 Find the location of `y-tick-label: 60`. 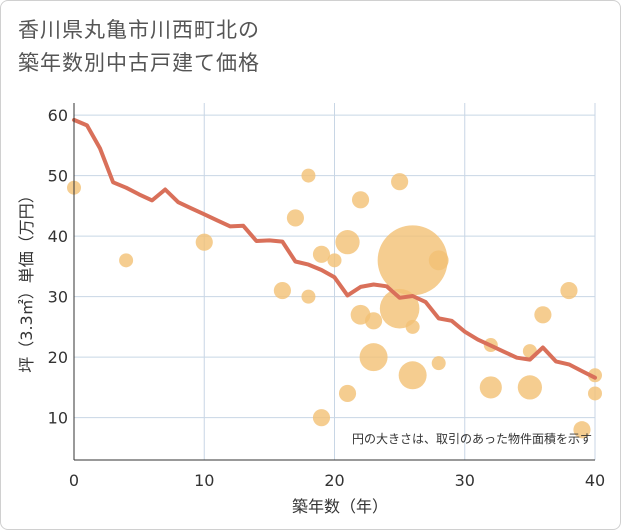

y-tick-label: 60 is located at coordinates (58, 115).